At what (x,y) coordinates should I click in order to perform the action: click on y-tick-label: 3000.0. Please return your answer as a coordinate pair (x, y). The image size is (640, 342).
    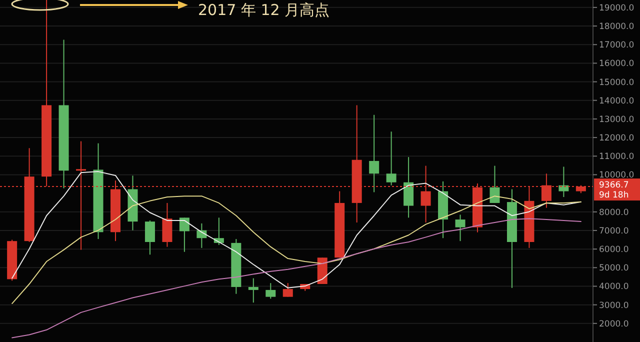
    Looking at the image, I should click on (614, 305).